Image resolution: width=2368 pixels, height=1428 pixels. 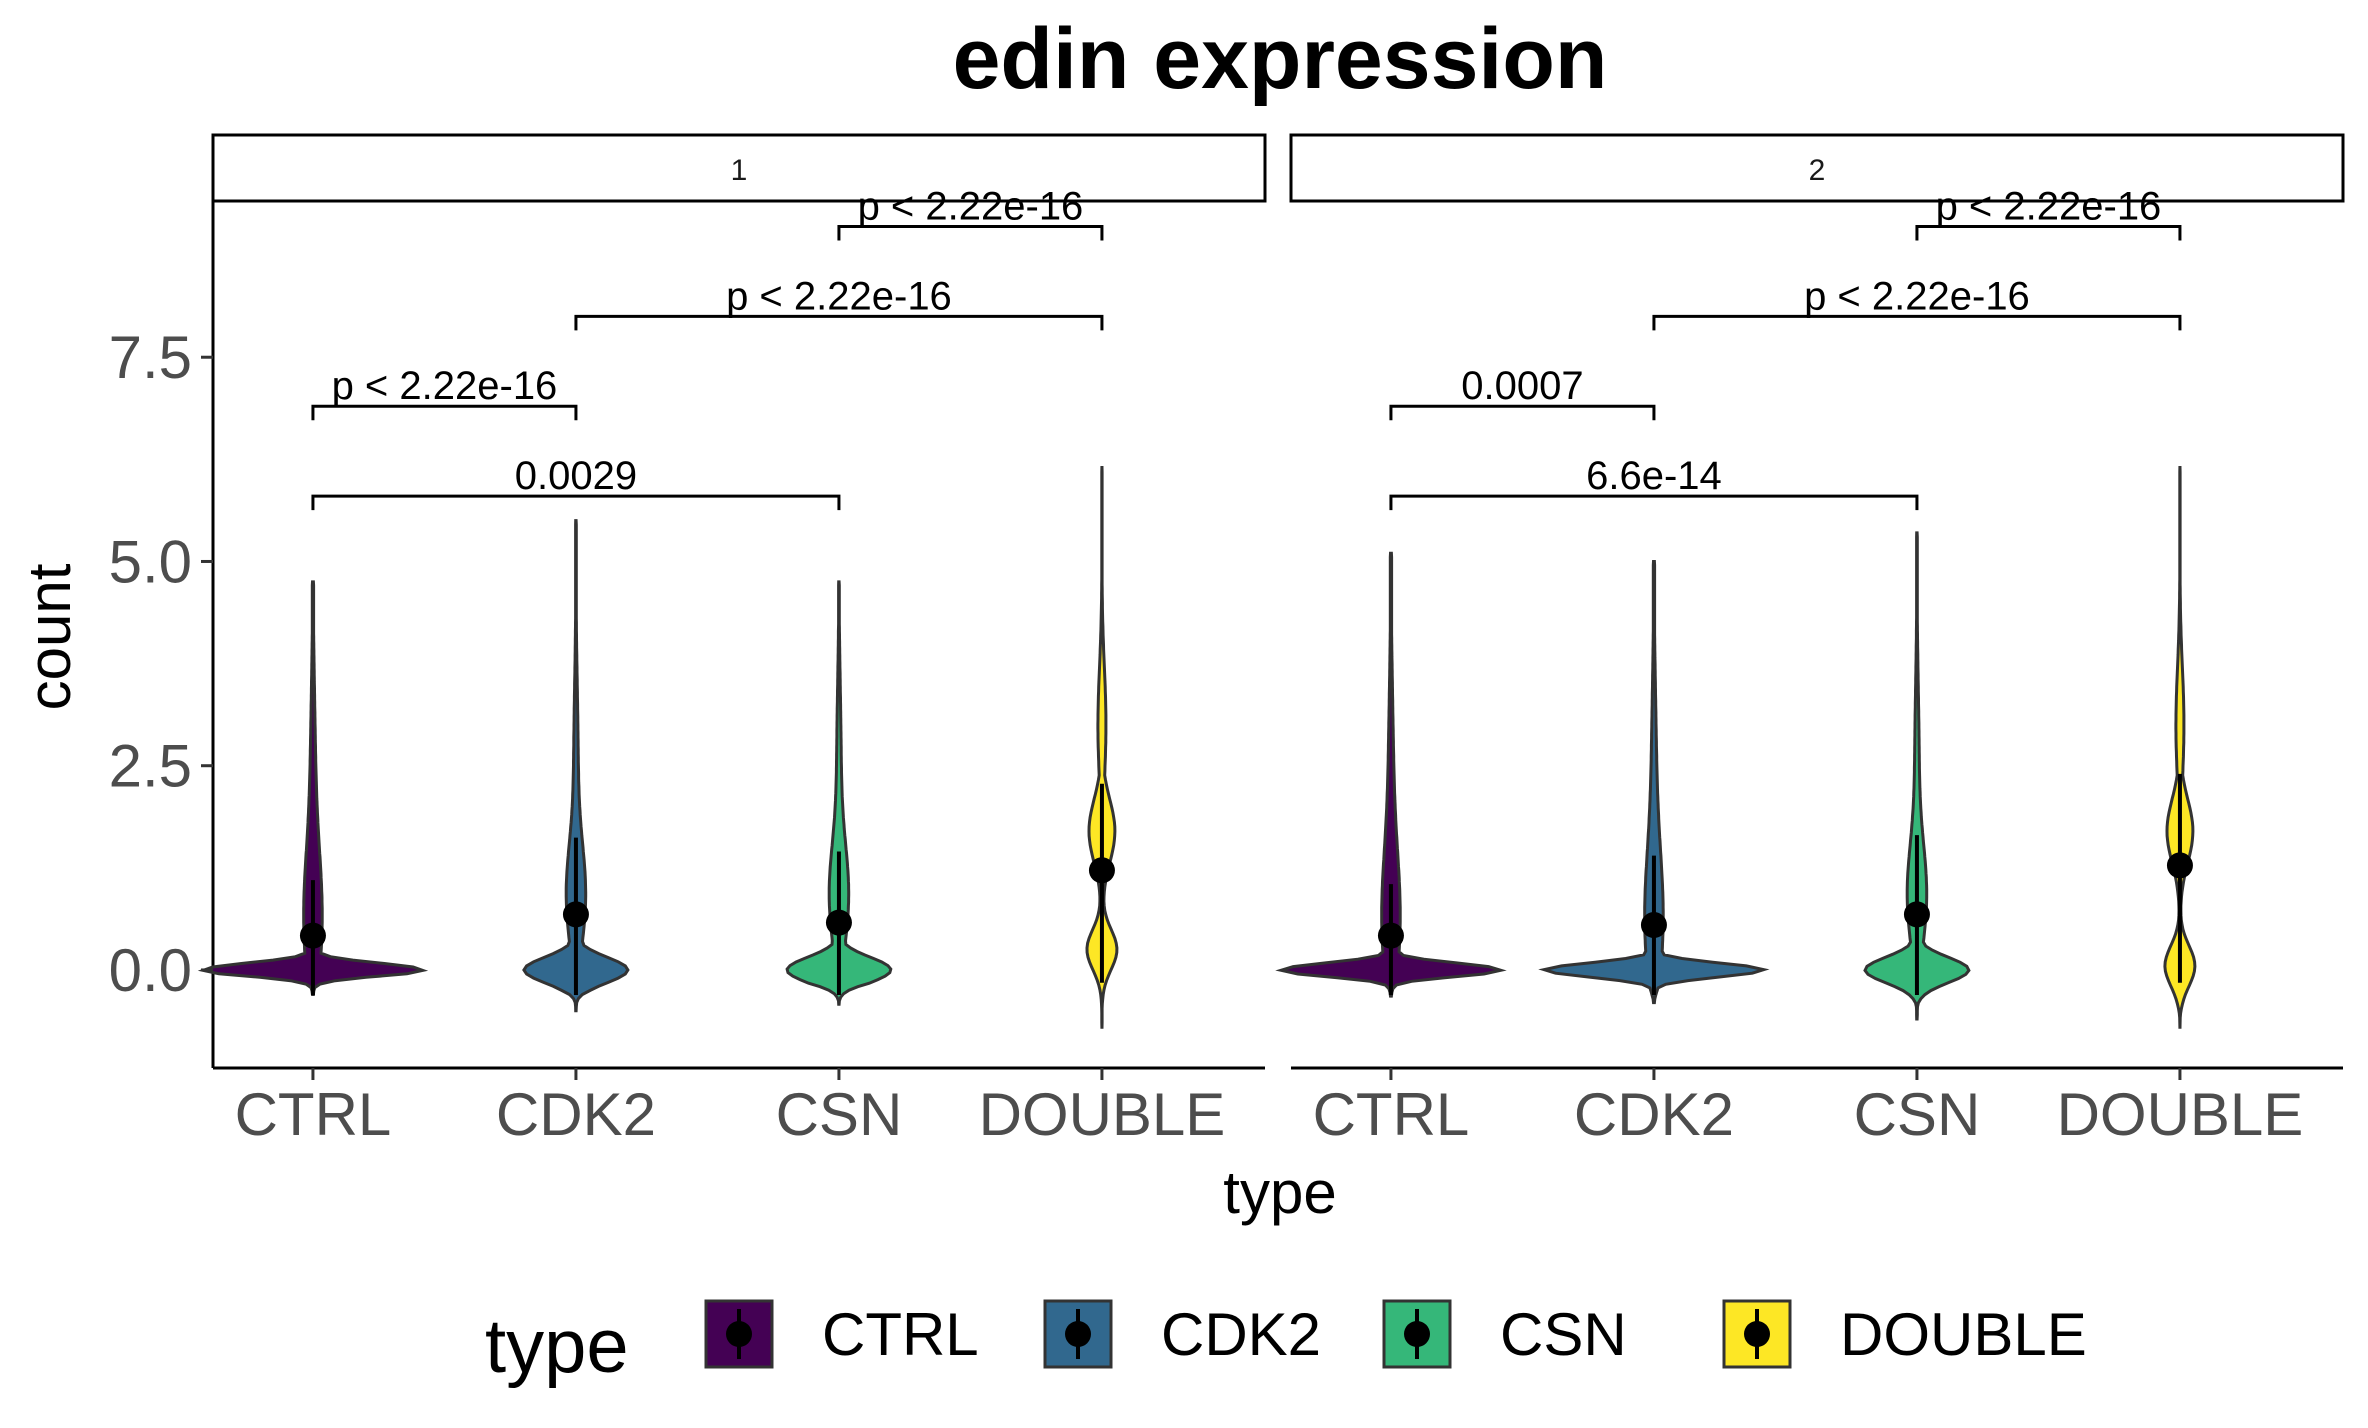 I want to click on y-axis-title: count, so click(x=49, y=636).